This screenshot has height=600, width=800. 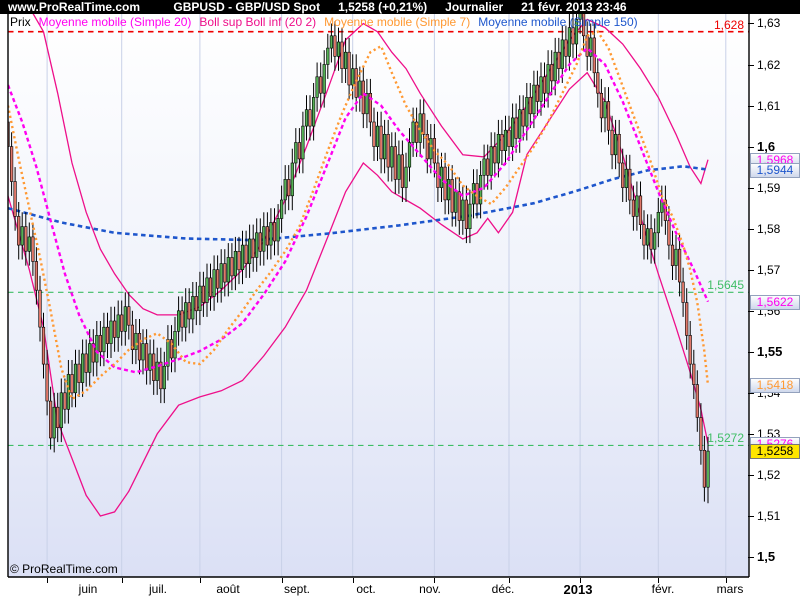 I want to click on x-axis-label-2013: 2013, so click(x=578, y=589).